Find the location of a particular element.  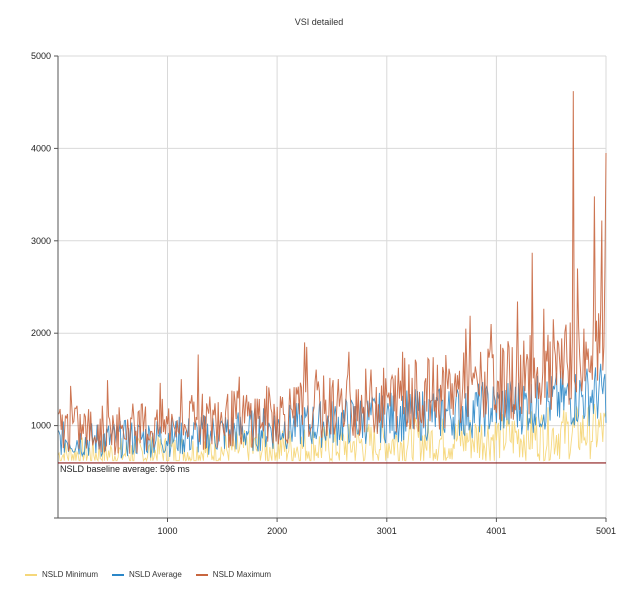

y-tick-label: 4000 is located at coordinates (41, 148).